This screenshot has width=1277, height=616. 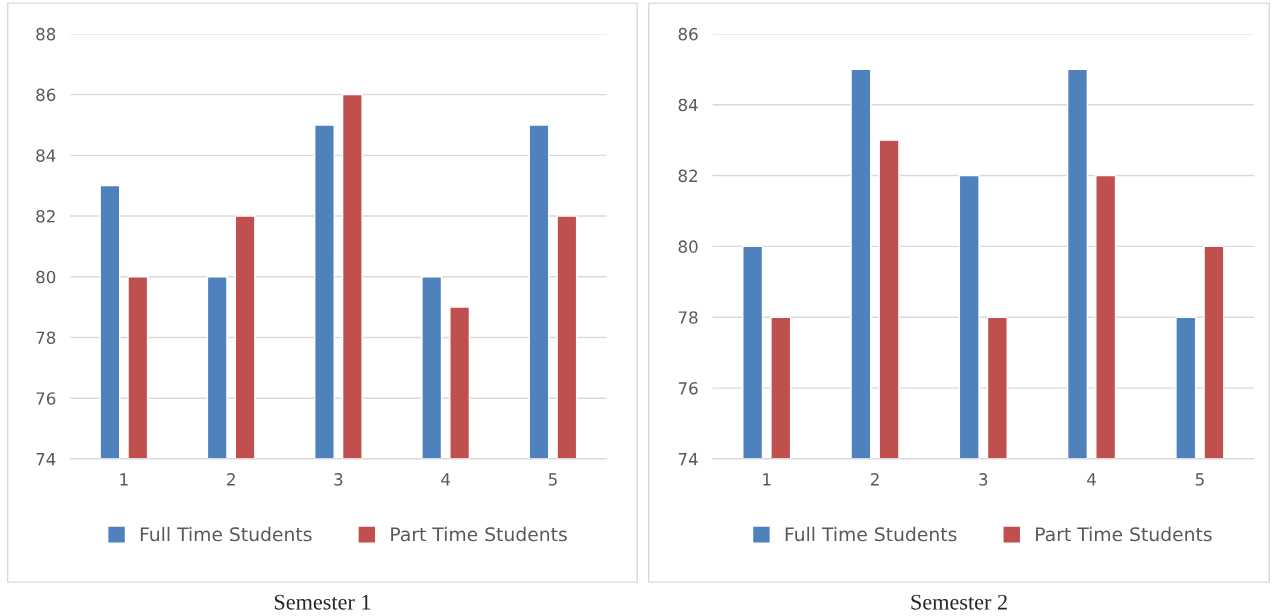 I want to click on y-tick-label: 88, so click(x=46, y=34).